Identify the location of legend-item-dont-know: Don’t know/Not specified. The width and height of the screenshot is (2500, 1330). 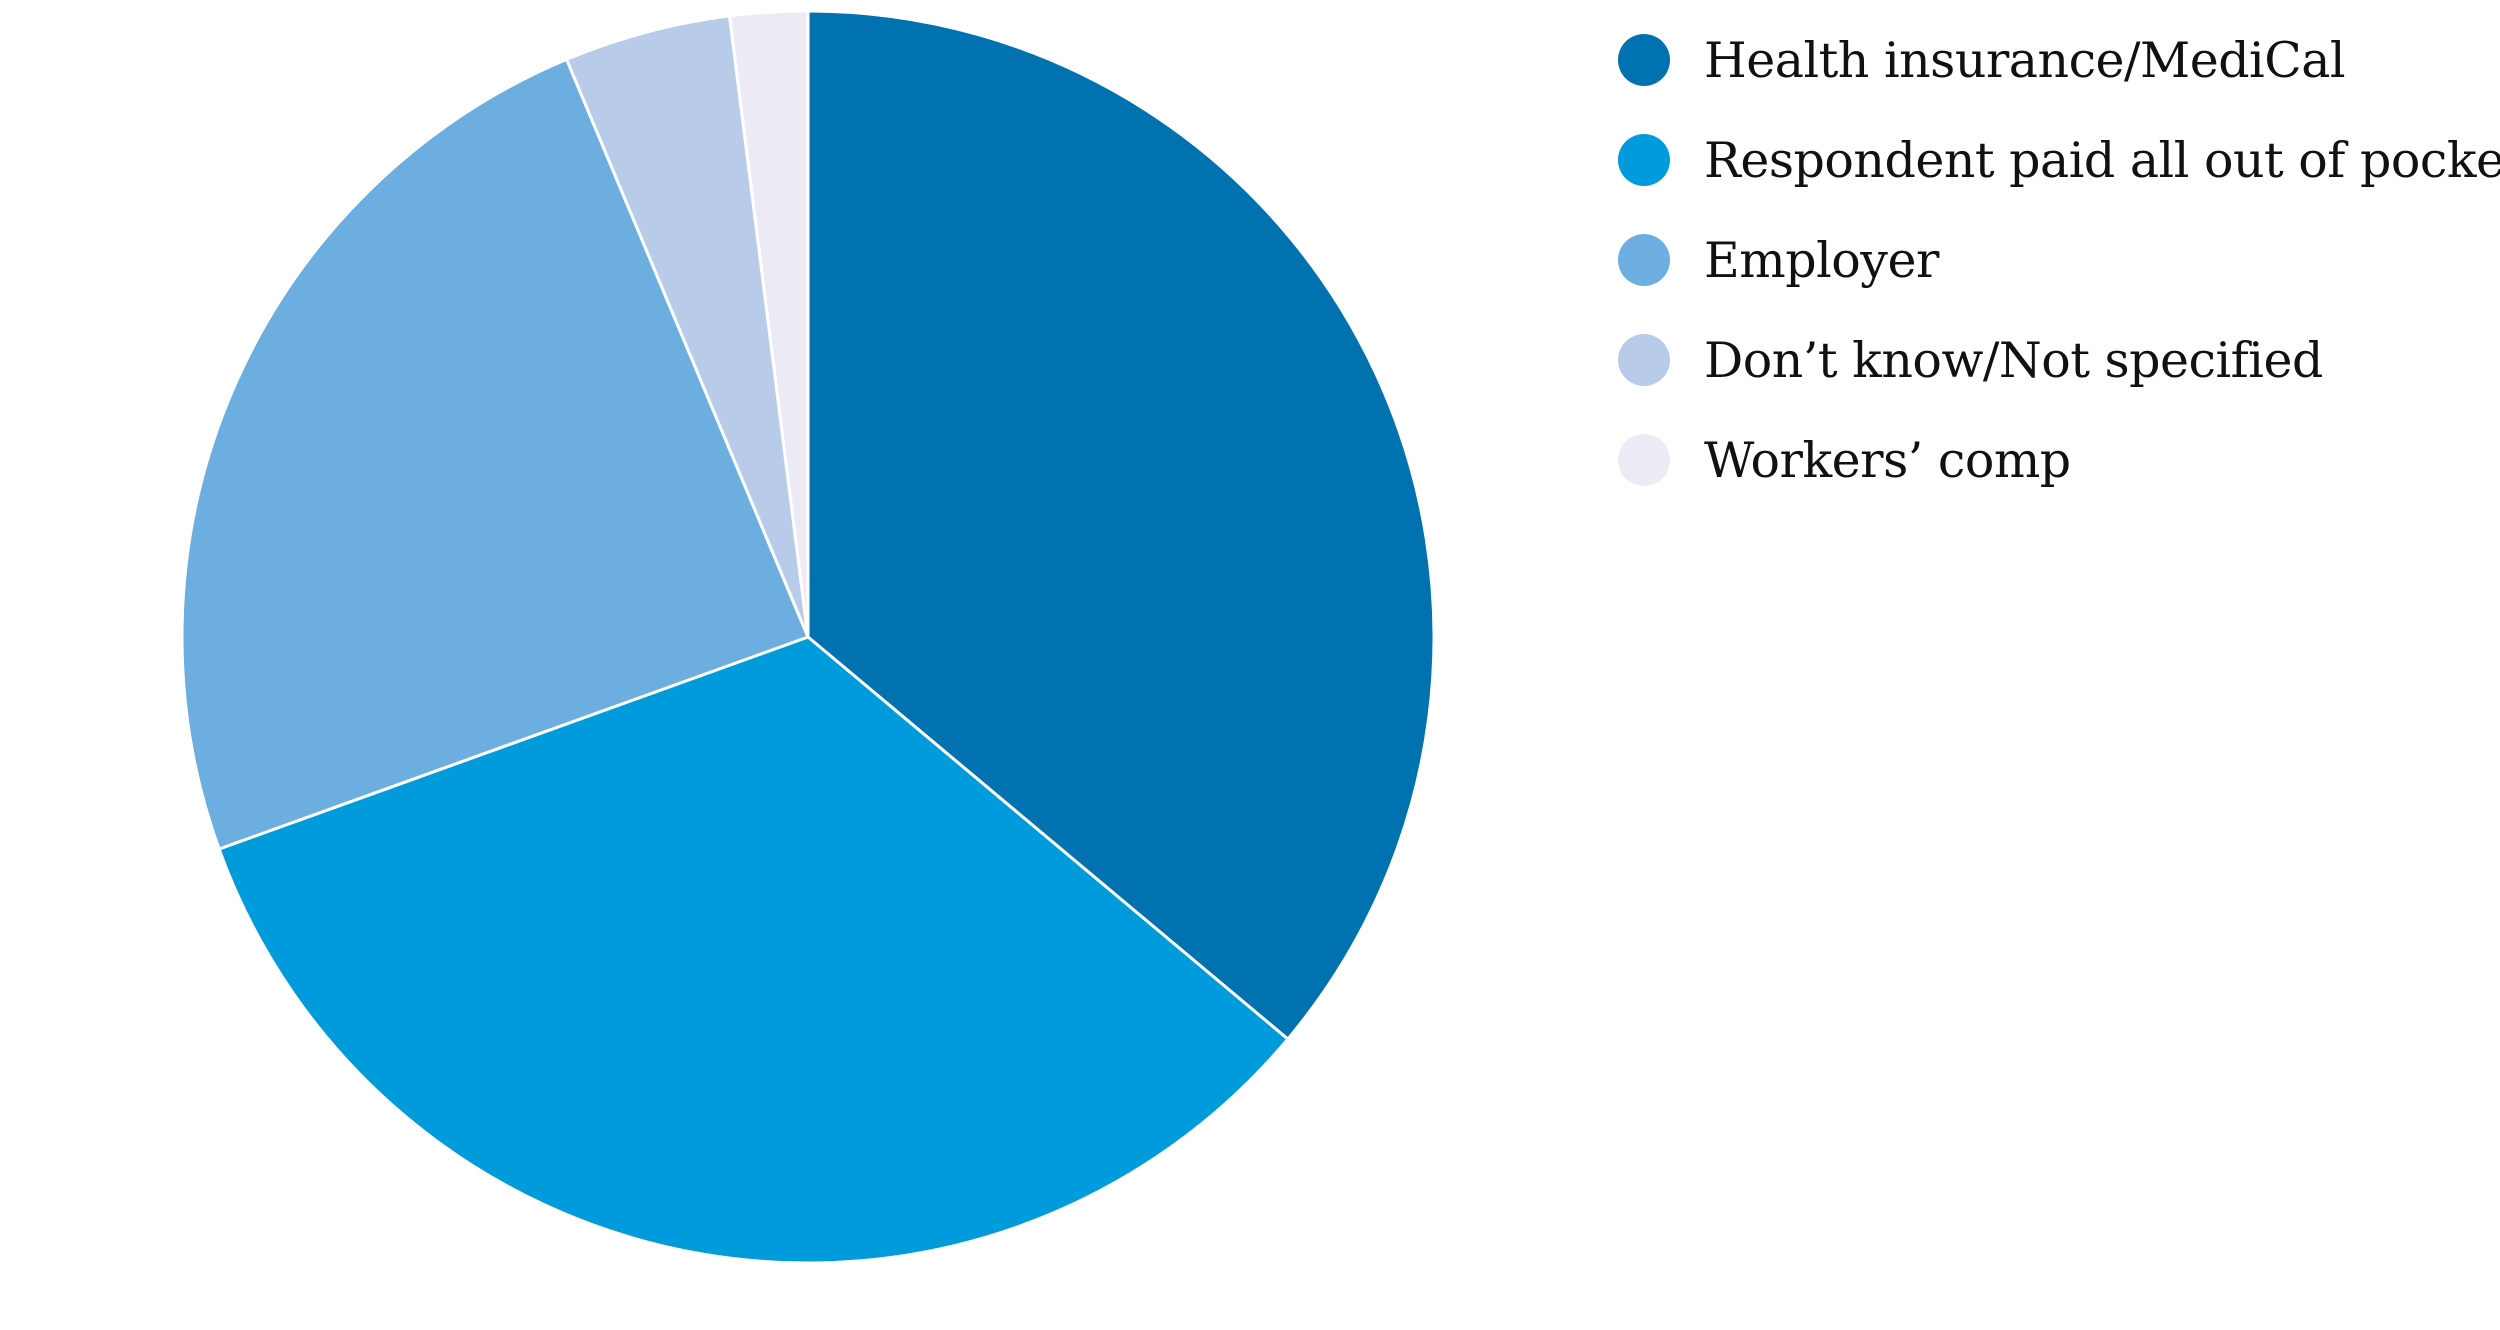
(2048, 360).